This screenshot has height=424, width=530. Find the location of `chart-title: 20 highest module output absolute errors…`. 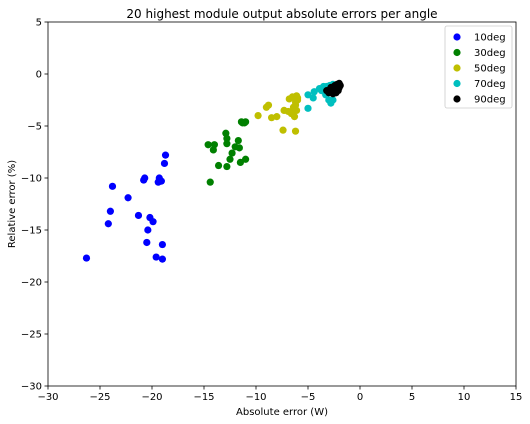

chart-title: 20 highest module output absolute errors… is located at coordinates (281, 14).